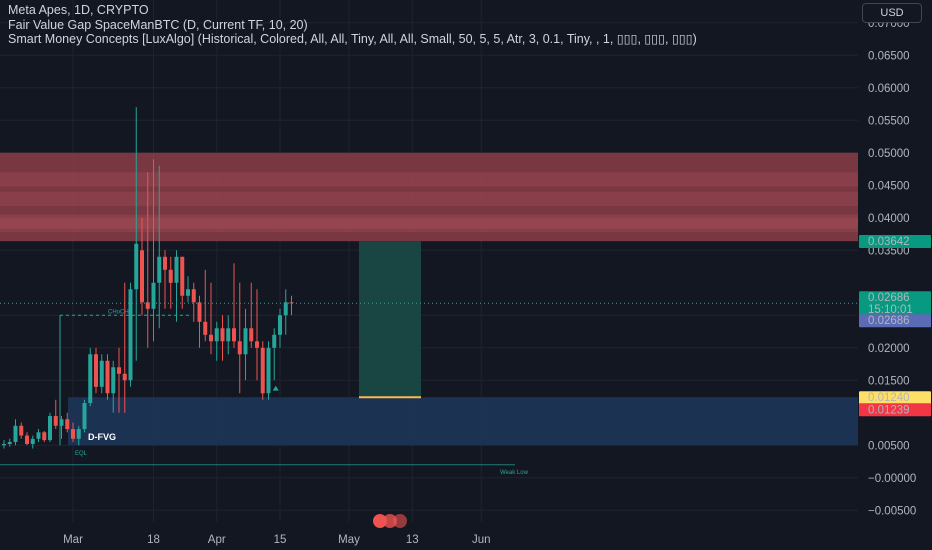  I want to click on price-badge-label: 0.03642, so click(889, 242).